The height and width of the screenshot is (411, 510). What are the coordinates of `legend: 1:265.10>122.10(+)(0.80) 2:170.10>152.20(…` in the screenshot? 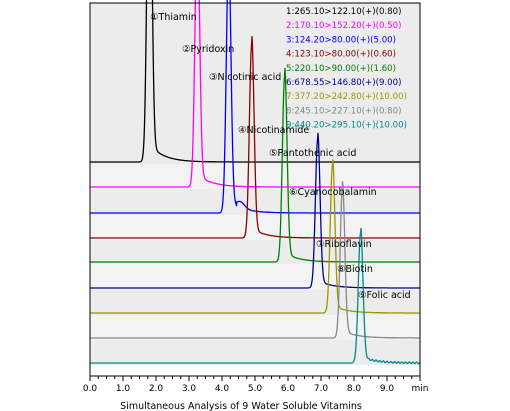 It's located at (346, 69).